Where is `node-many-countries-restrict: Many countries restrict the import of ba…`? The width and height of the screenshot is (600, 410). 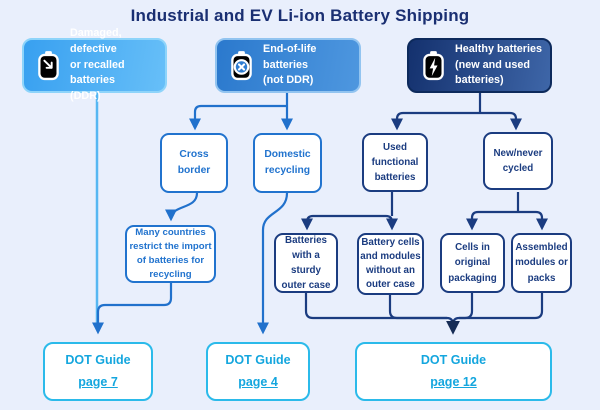 node-many-countries-restrict: Many countries restrict the import of ba… is located at coordinates (170, 254).